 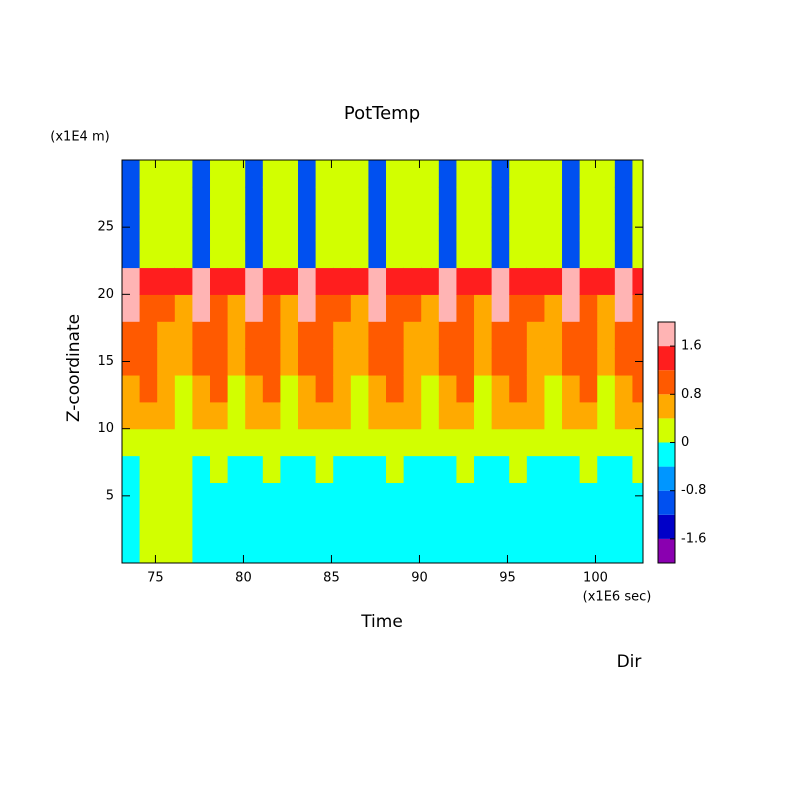 I want to click on y-tick-label: 15, so click(x=105, y=361).